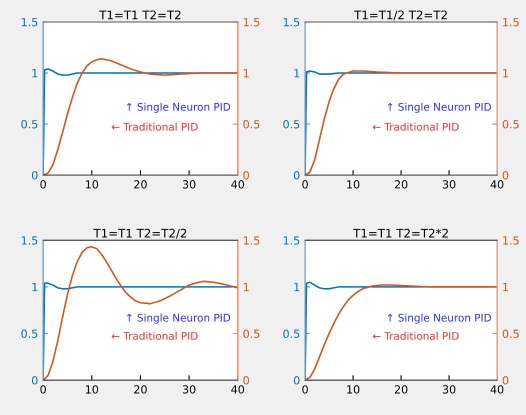  Describe the element at coordinates (400, 233) in the screenshot. I see `chart-title: T1=T1 T2=T2*2` at that location.